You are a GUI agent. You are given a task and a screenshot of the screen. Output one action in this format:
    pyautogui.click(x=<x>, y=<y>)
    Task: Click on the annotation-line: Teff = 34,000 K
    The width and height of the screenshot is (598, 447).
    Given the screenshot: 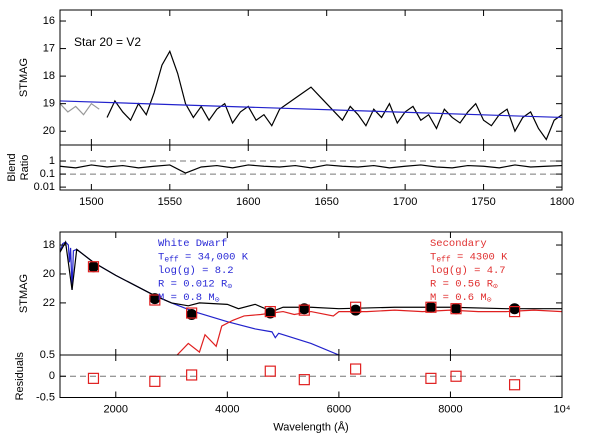 What is the action you would take?
    pyautogui.click(x=203, y=257)
    